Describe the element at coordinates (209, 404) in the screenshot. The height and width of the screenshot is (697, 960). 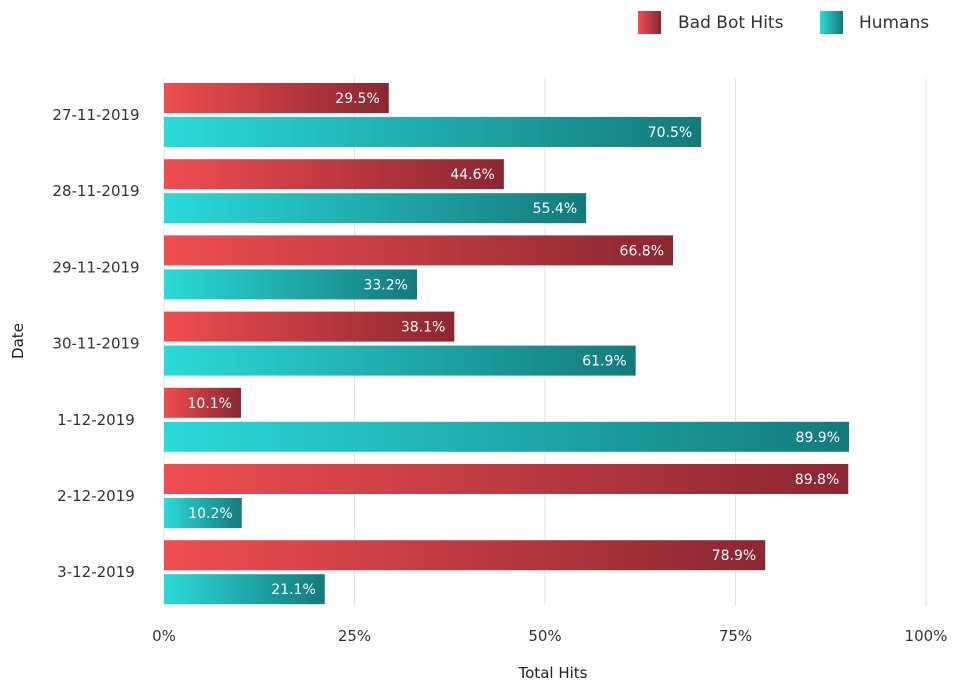
I see `bar-value-label: 10.1%` at that location.